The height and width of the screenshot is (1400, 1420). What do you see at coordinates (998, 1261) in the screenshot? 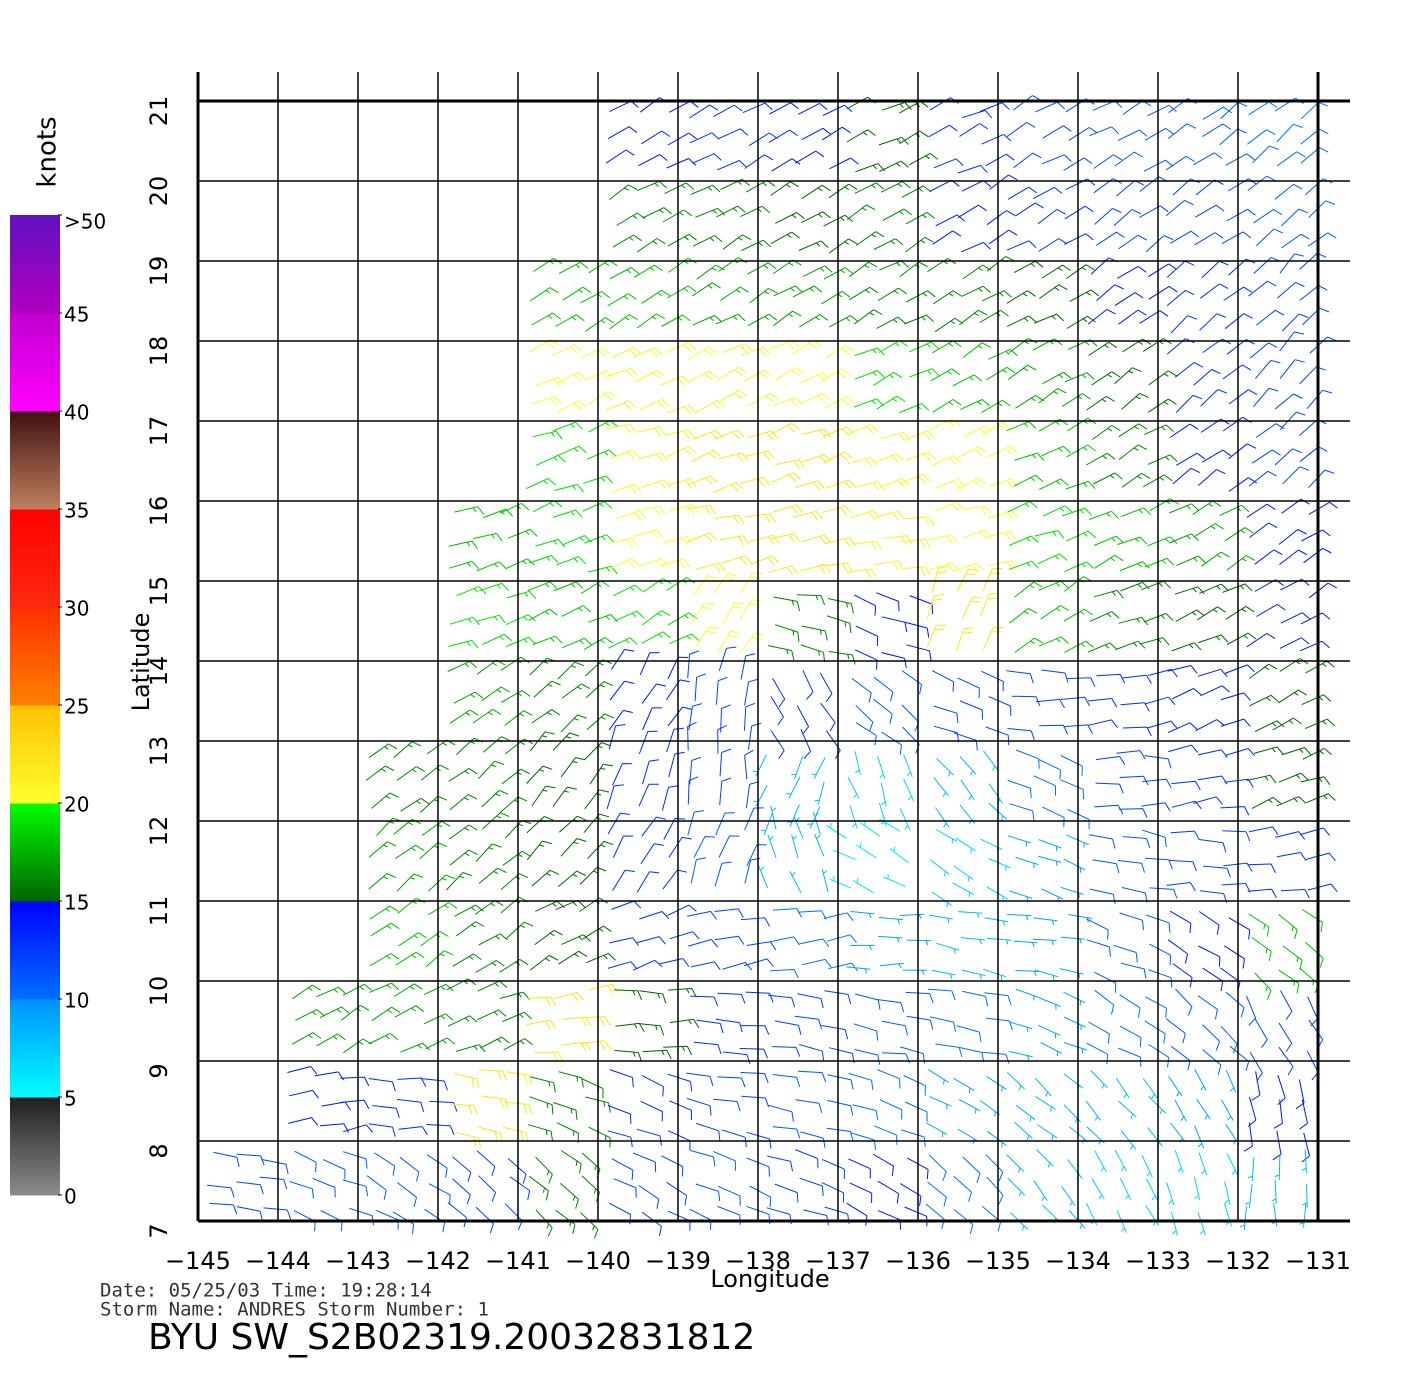
I see `x-tick-label: −135` at bounding box center [998, 1261].